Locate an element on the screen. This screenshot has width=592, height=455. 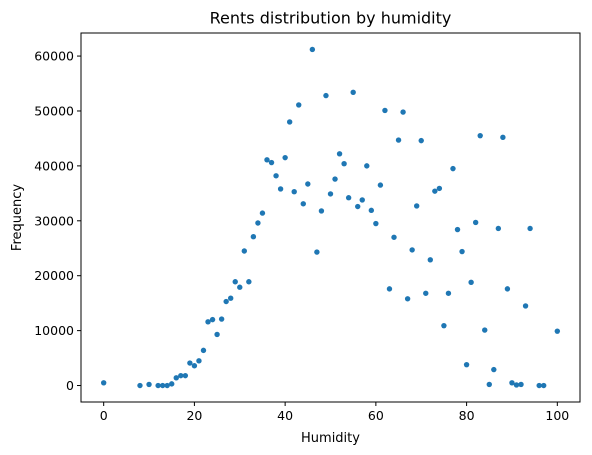
y-tick-label: 0 is located at coordinates (70, 385).